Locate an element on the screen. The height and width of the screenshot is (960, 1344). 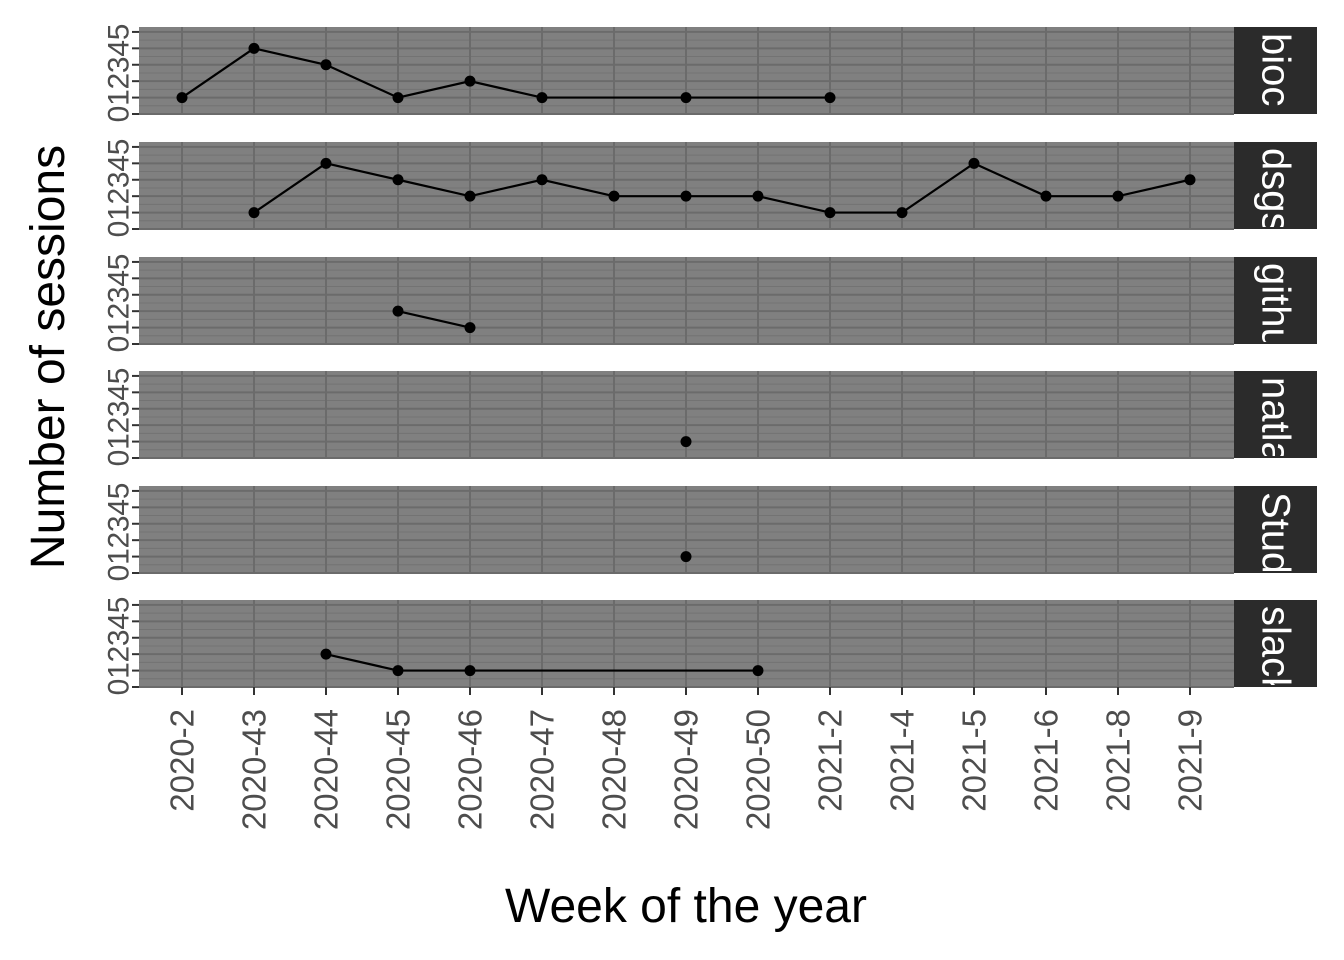
strip-label: slack is located at coordinates (1276, 652).